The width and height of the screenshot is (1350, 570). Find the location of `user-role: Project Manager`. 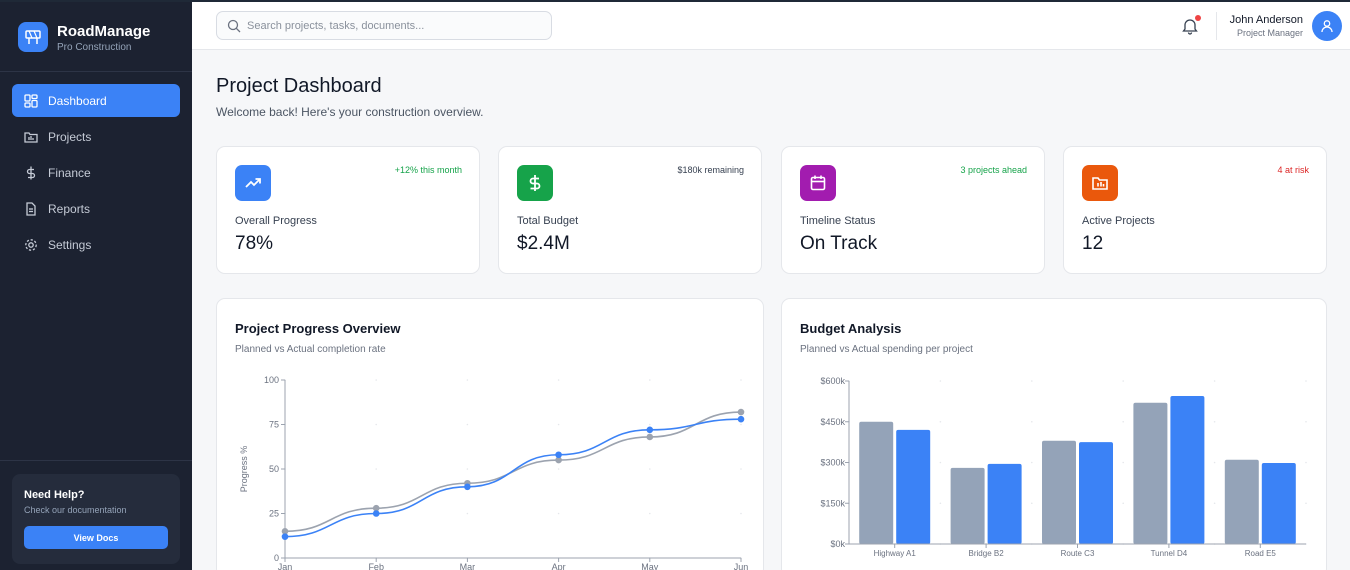

user-role: Project Manager is located at coordinates (1269, 33).